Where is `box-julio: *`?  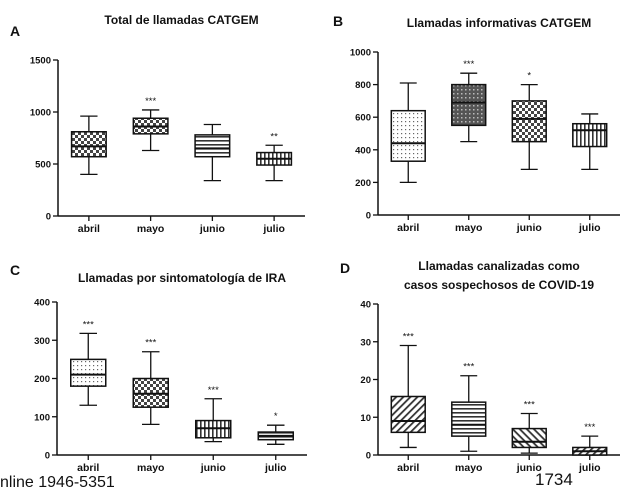 box-julio: * is located at coordinates (275, 428).